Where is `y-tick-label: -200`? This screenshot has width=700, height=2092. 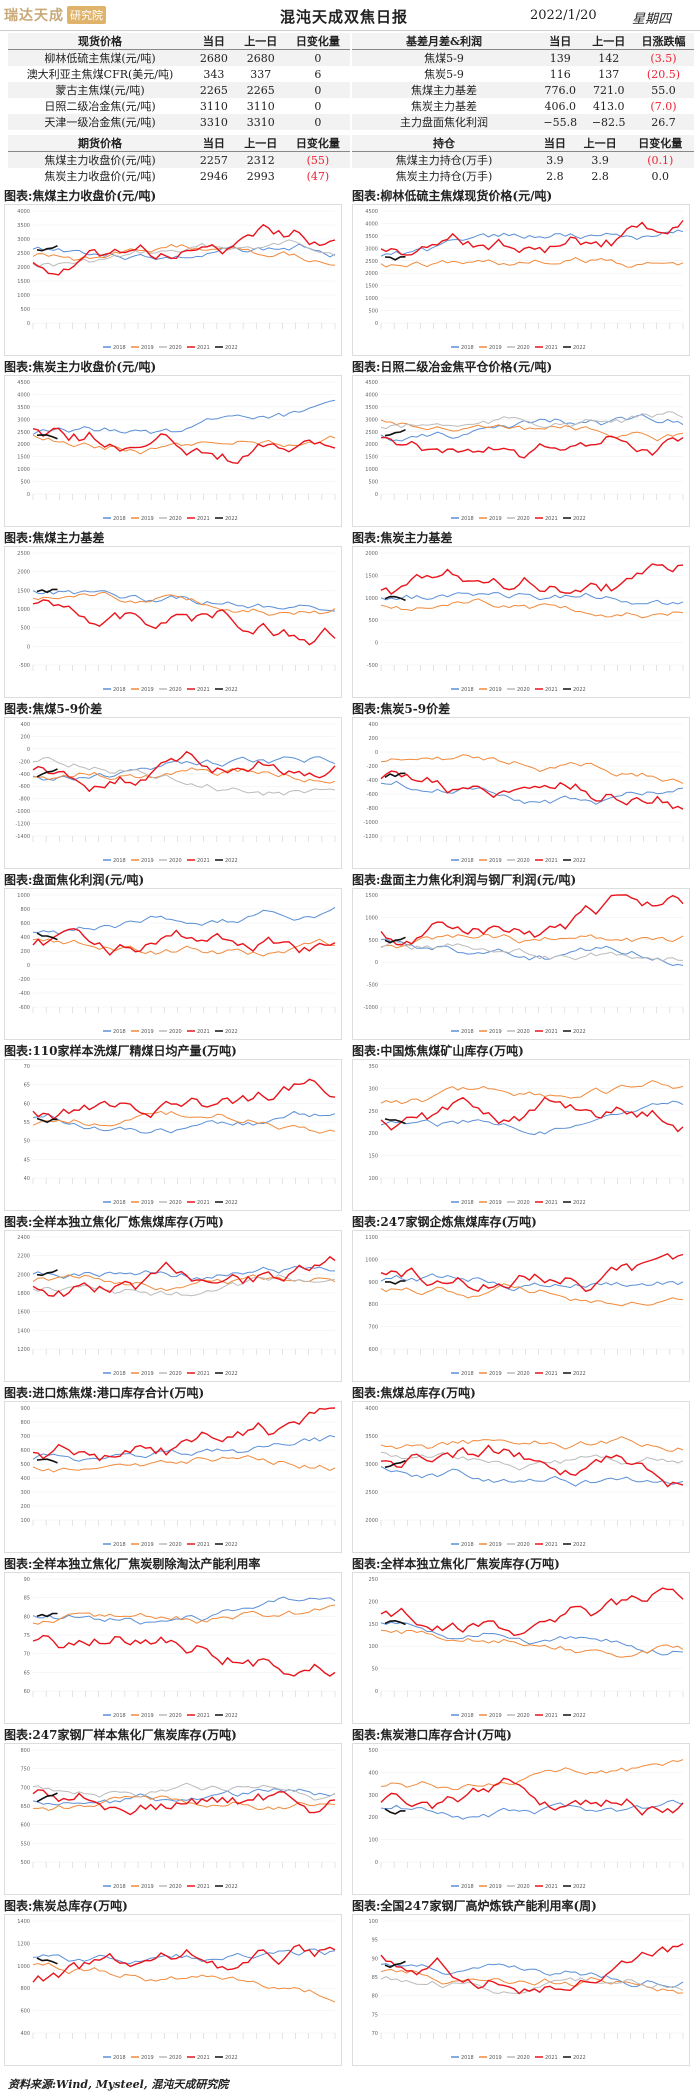 y-tick-label: -200 is located at coordinates (24, 980).